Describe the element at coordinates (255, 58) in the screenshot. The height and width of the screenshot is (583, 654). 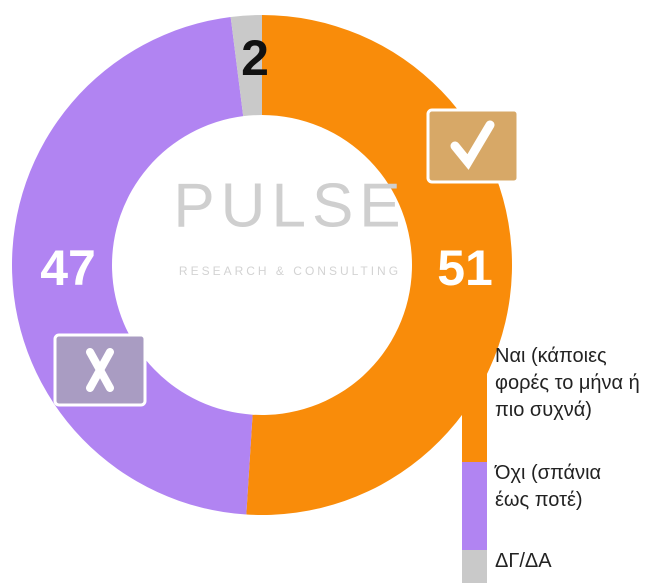
I see `value-label: 2` at that location.